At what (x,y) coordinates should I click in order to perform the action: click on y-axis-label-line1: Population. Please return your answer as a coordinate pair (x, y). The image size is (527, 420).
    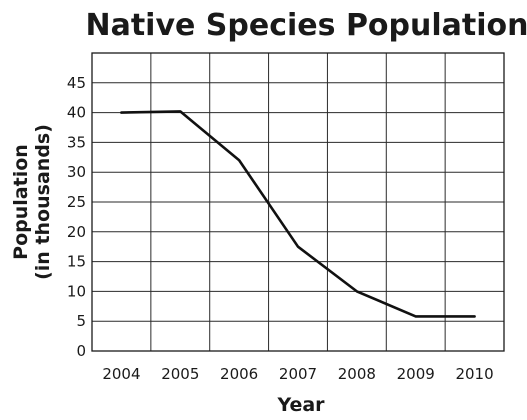
    Looking at the image, I should click on (21, 202).